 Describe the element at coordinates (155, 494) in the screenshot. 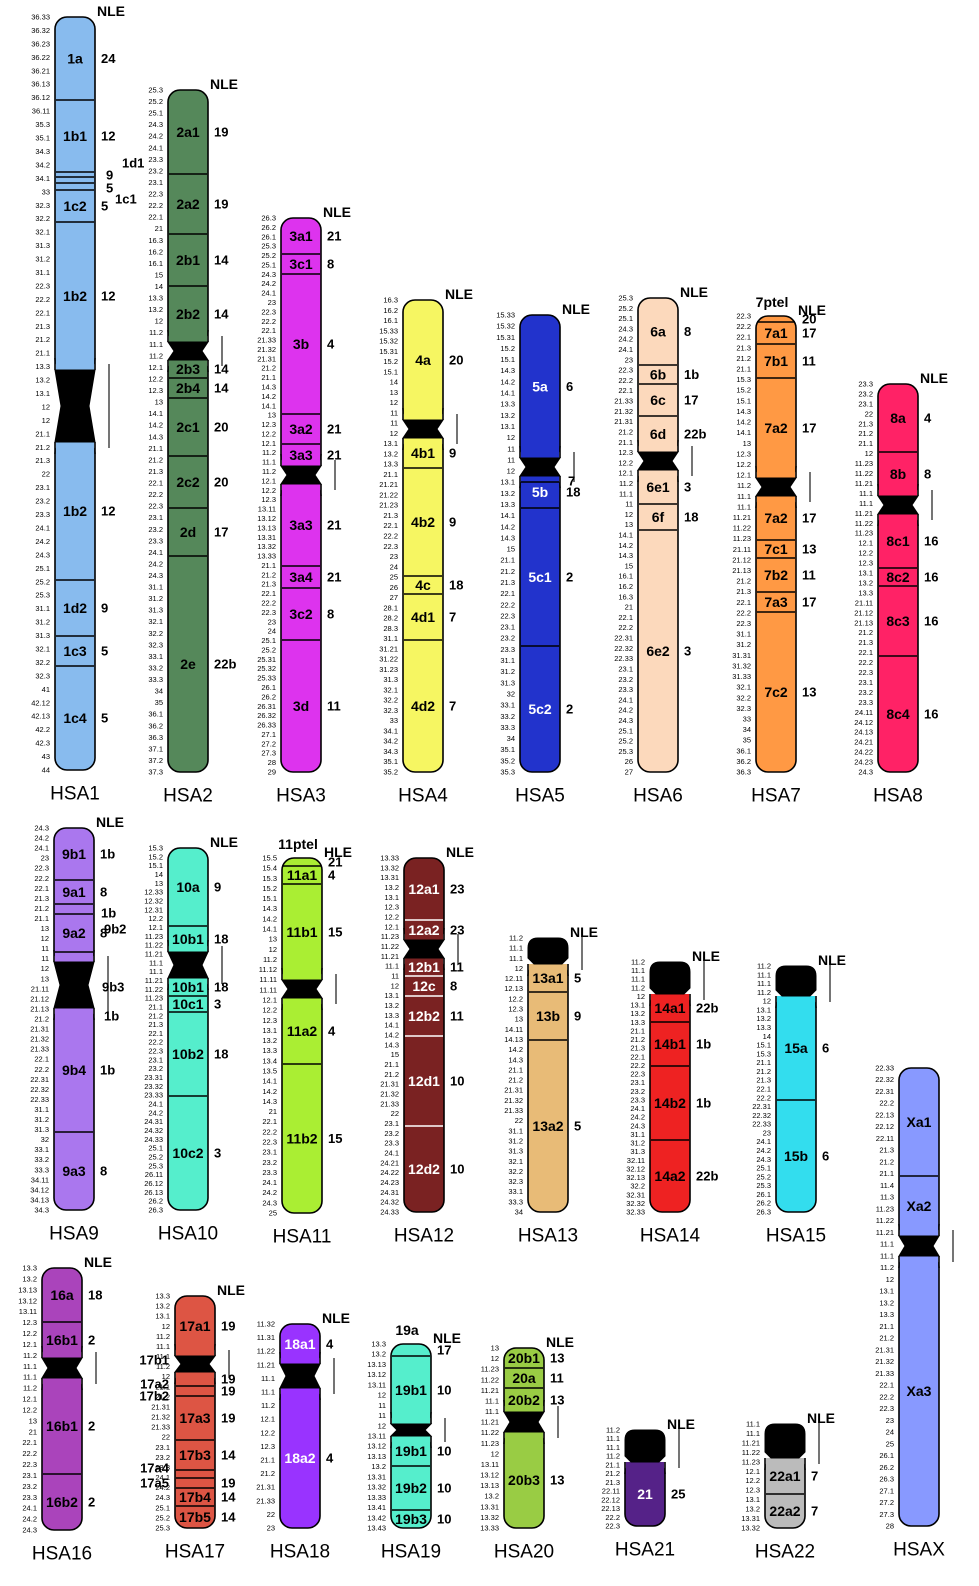

I see `hsa2-band-label: 22.2` at that location.